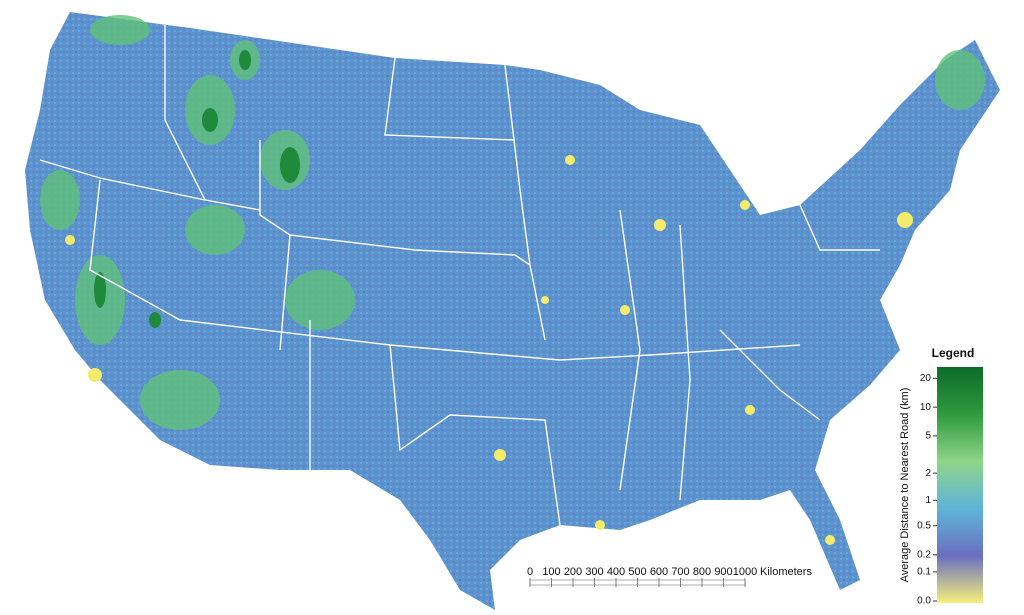  Describe the element at coordinates (659, 572) in the screenshot. I see `scale-tick-label: 600` at that location.